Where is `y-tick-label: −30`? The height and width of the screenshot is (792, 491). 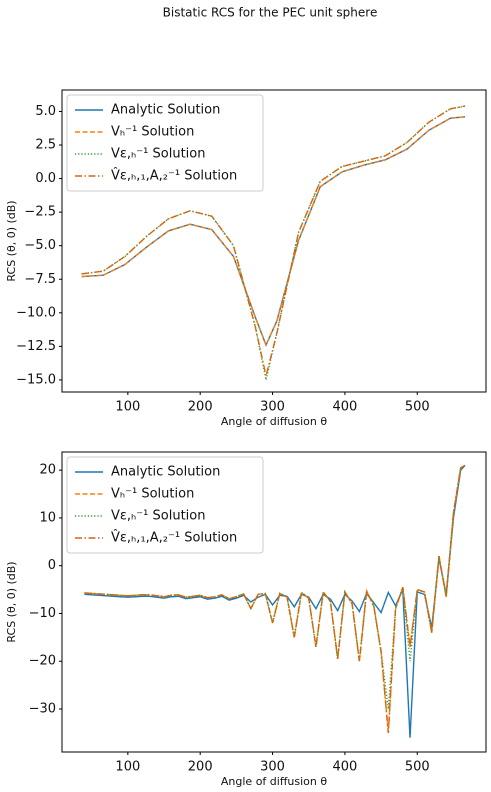
y-tick-label: −30 is located at coordinates (42, 709).